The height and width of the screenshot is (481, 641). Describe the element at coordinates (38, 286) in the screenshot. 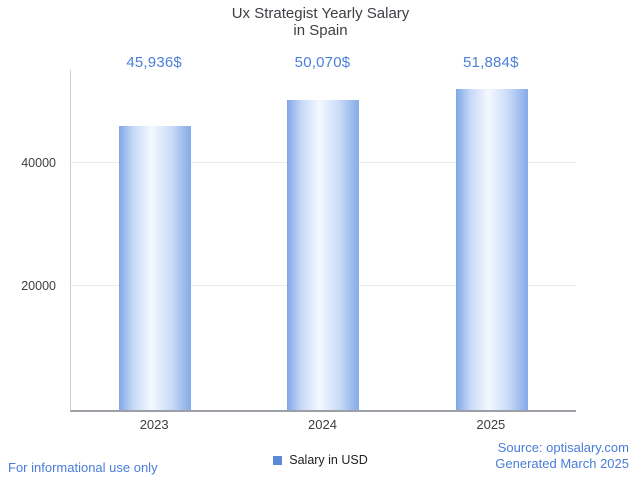

I see `y-tick-20000: 20000` at that location.